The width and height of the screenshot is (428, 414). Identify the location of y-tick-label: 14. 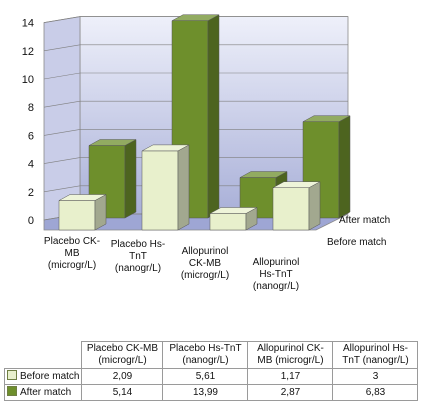
(28, 24).